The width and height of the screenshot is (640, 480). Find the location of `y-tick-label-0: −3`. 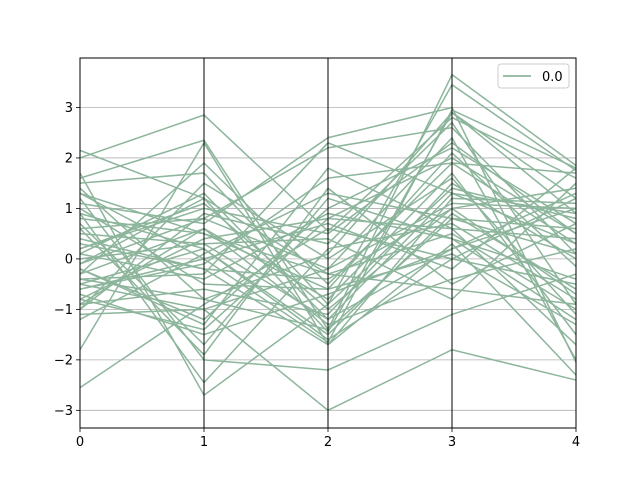

y-tick-label-0: −3 is located at coordinates (63, 411).